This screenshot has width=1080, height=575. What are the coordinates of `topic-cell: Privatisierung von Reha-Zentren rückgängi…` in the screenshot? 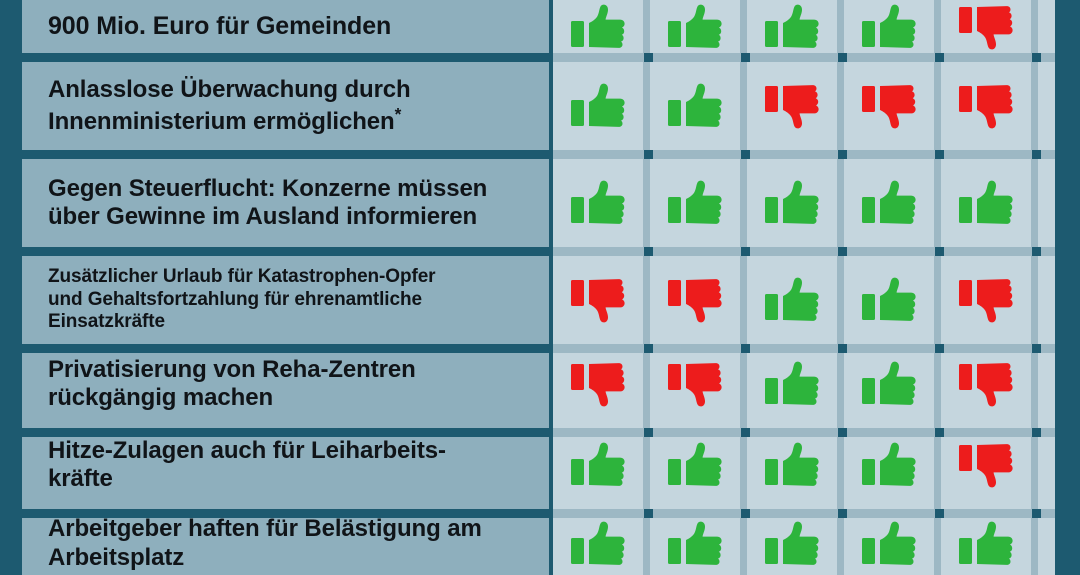 It's located at (285, 384).